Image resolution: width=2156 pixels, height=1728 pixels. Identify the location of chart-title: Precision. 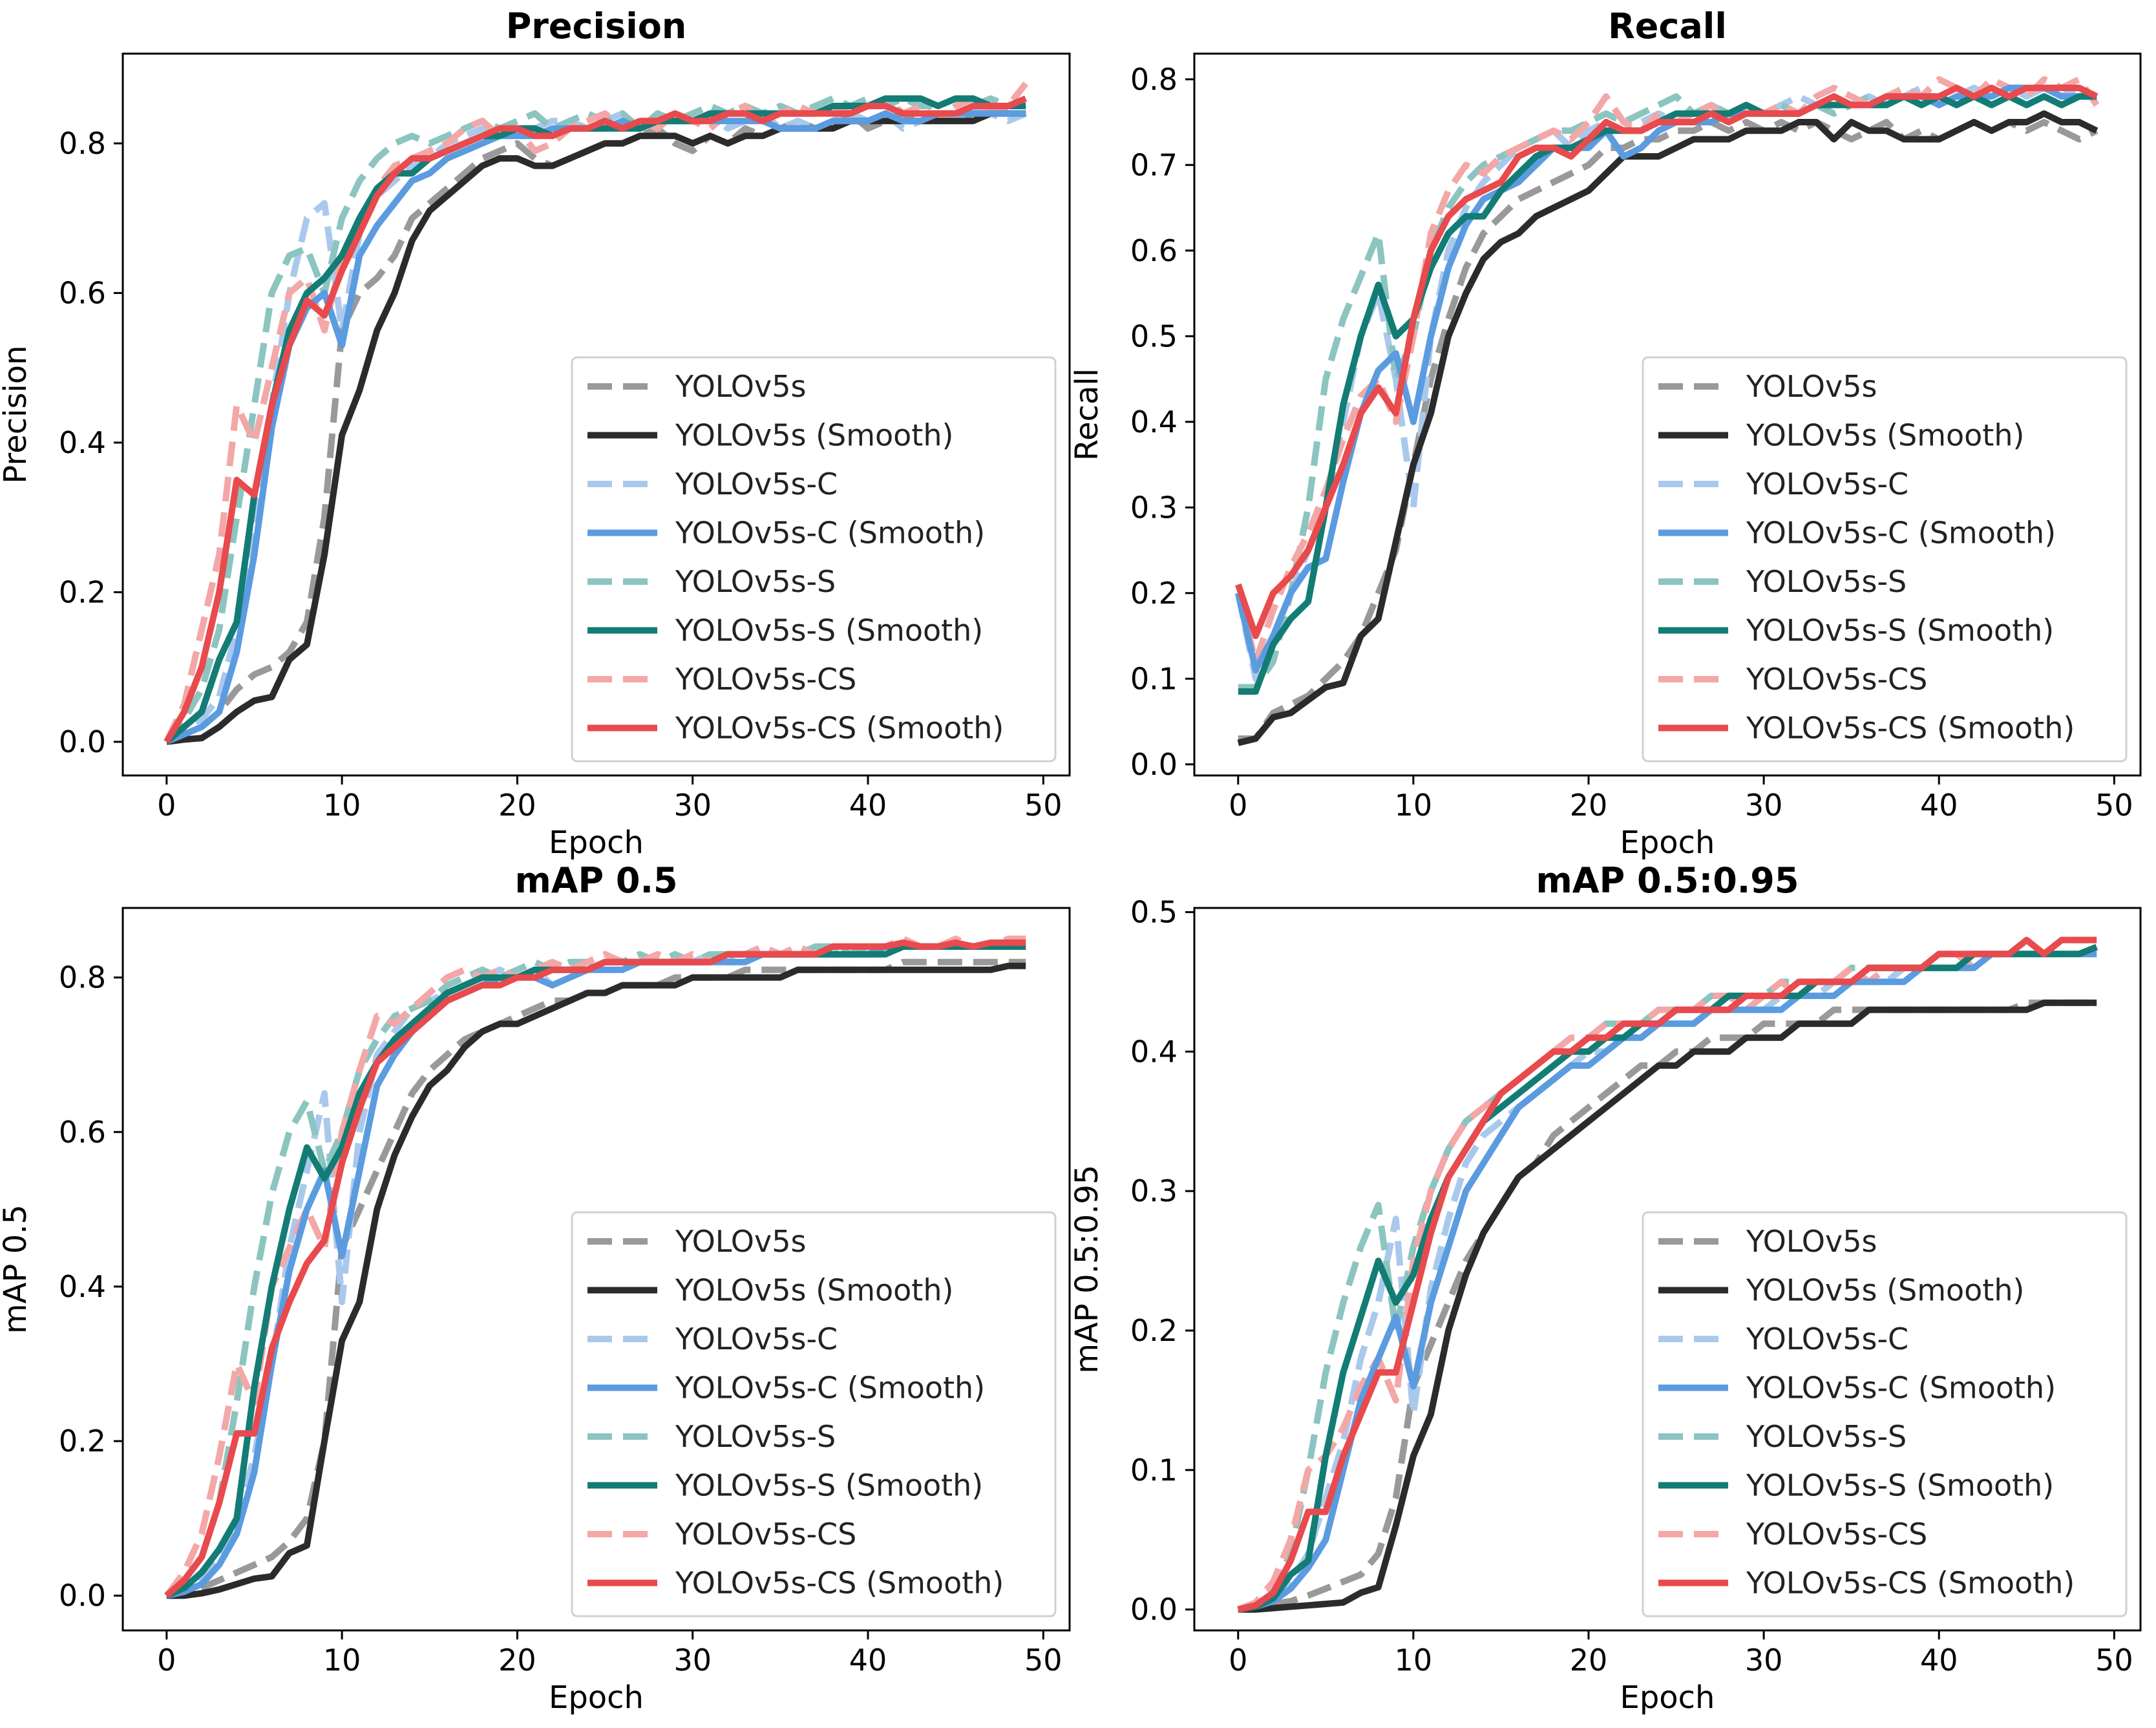
(596, 26).